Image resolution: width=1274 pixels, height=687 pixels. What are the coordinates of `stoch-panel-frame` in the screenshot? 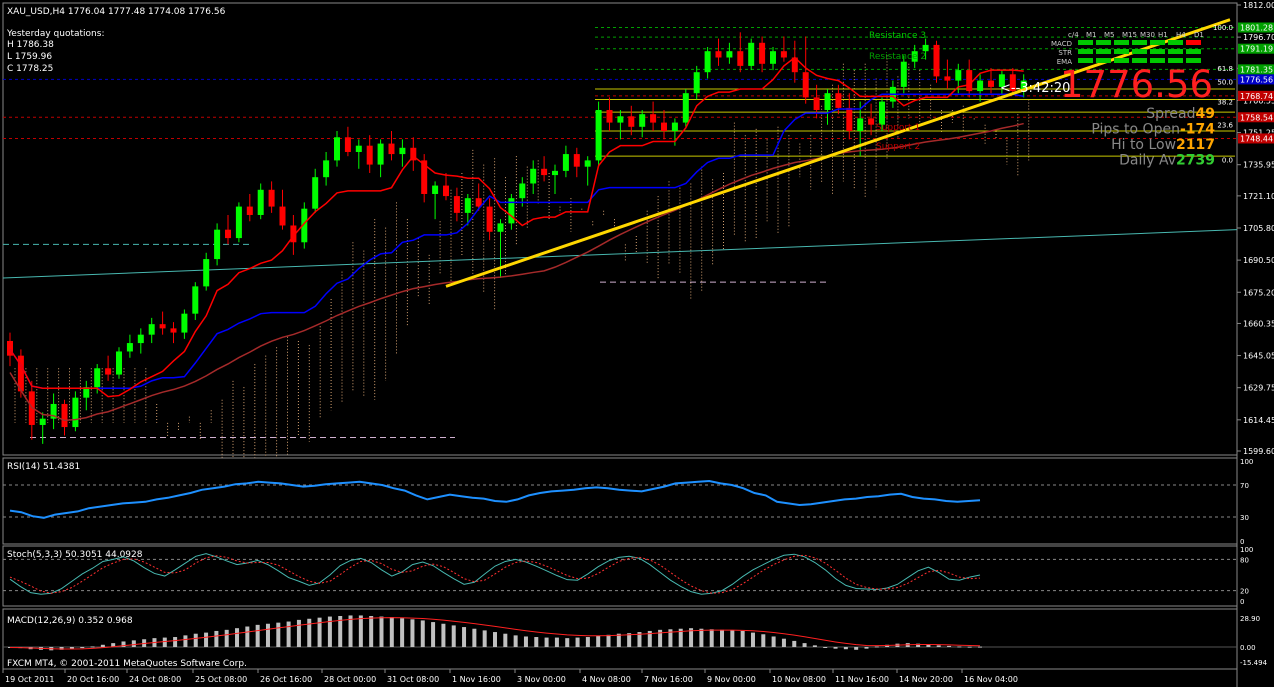 It's located at (620, 576).